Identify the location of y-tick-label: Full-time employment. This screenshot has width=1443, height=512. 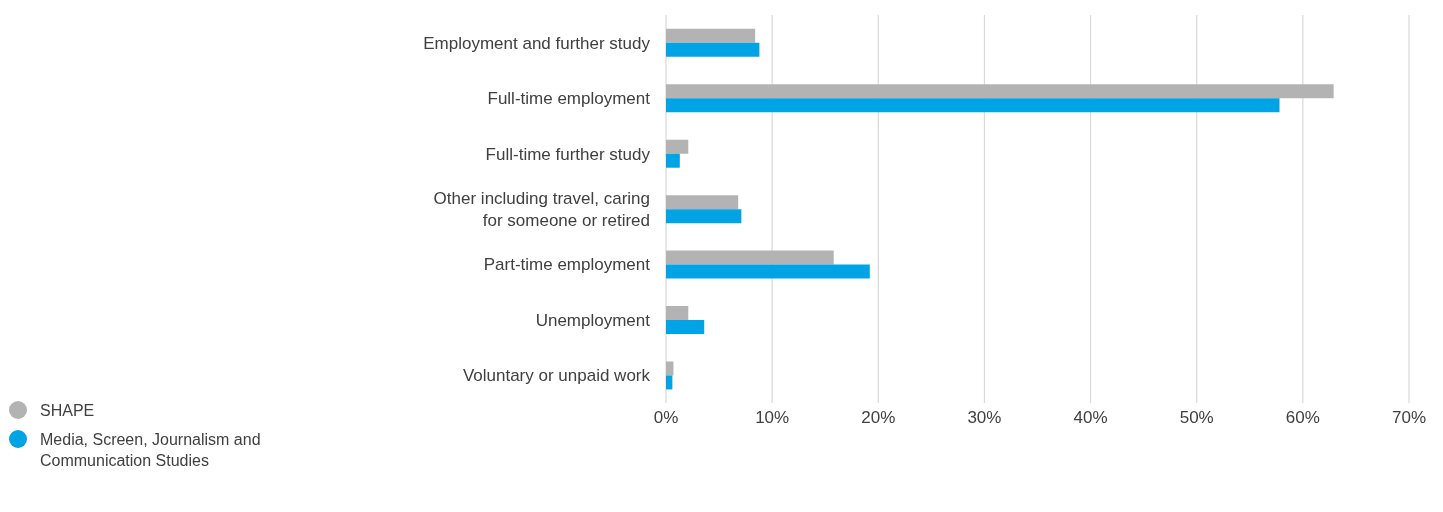
(569, 98).